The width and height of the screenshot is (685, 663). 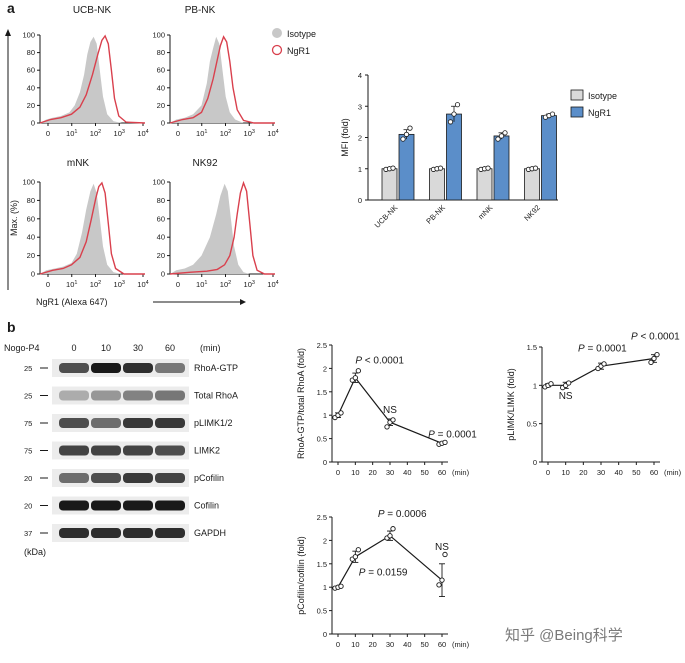 I want to click on flow-x-tick-exponent: 4, so click(x=147, y=283).